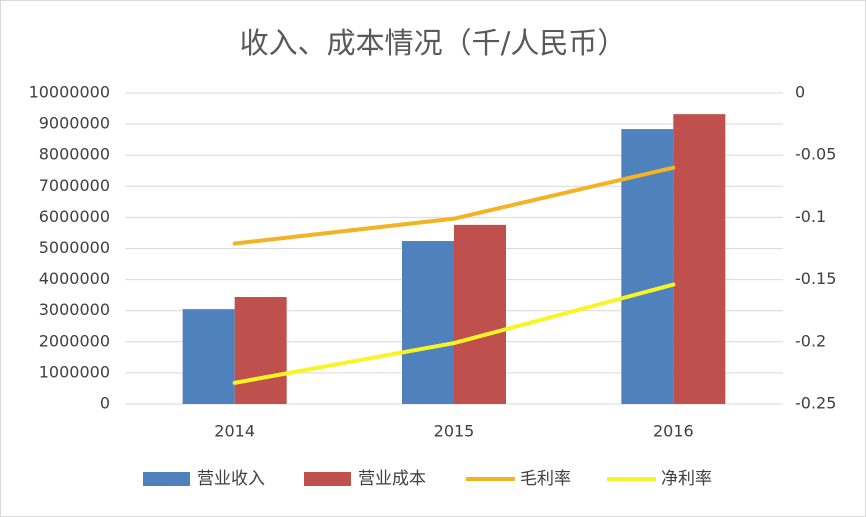 This screenshot has width=866, height=517. What do you see at coordinates (673, 431) in the screenshot?
I see `x-tick-label: 2016` at bounding box center [673, 431].